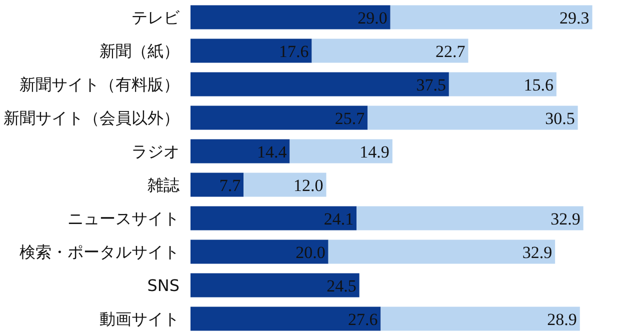 This screenshot has width=640, height=335. I want to click on data-label: 29.0, so click(373, 18).